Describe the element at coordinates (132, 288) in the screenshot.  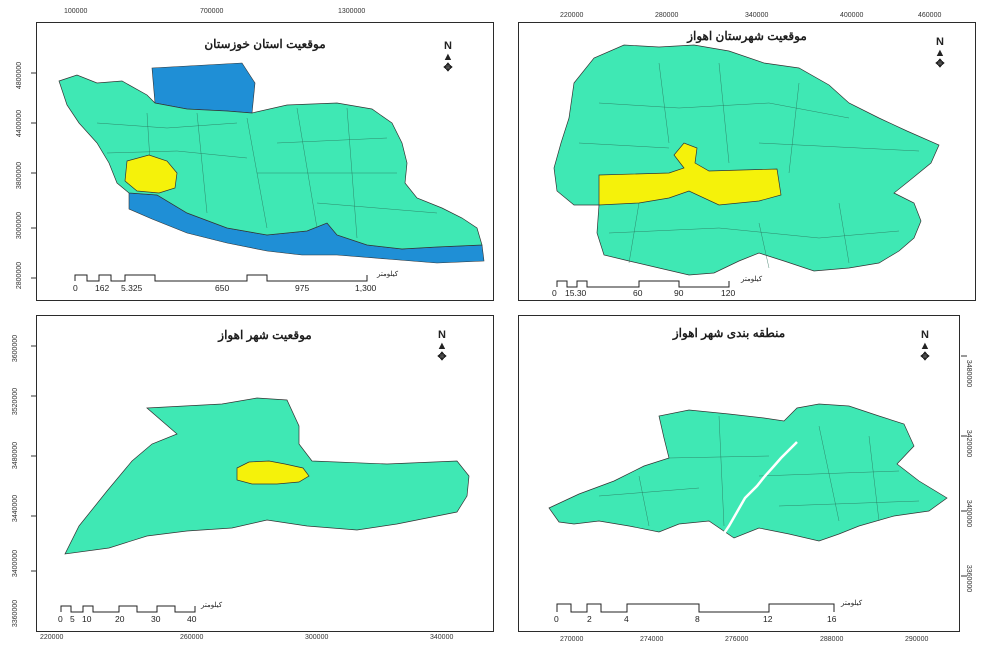
I see `scale-label: 5.325` at that location.